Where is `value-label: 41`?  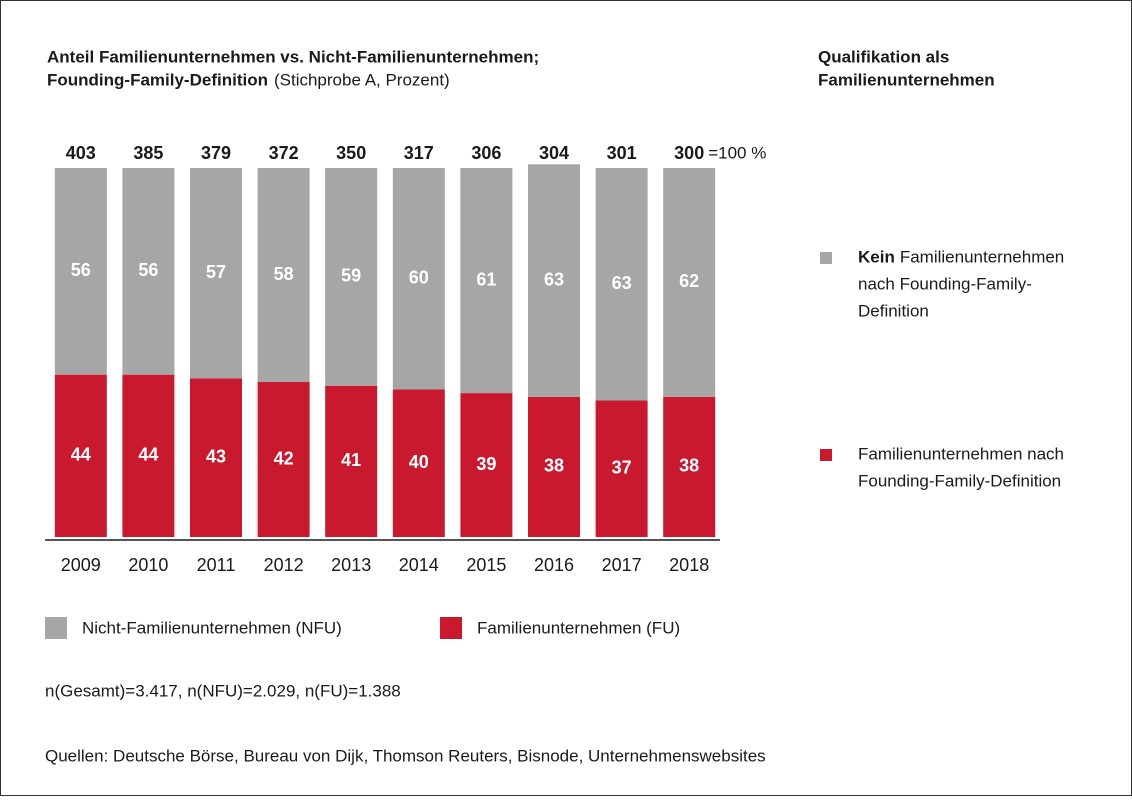
value-label: 41 is located at coordinates (351, 460).